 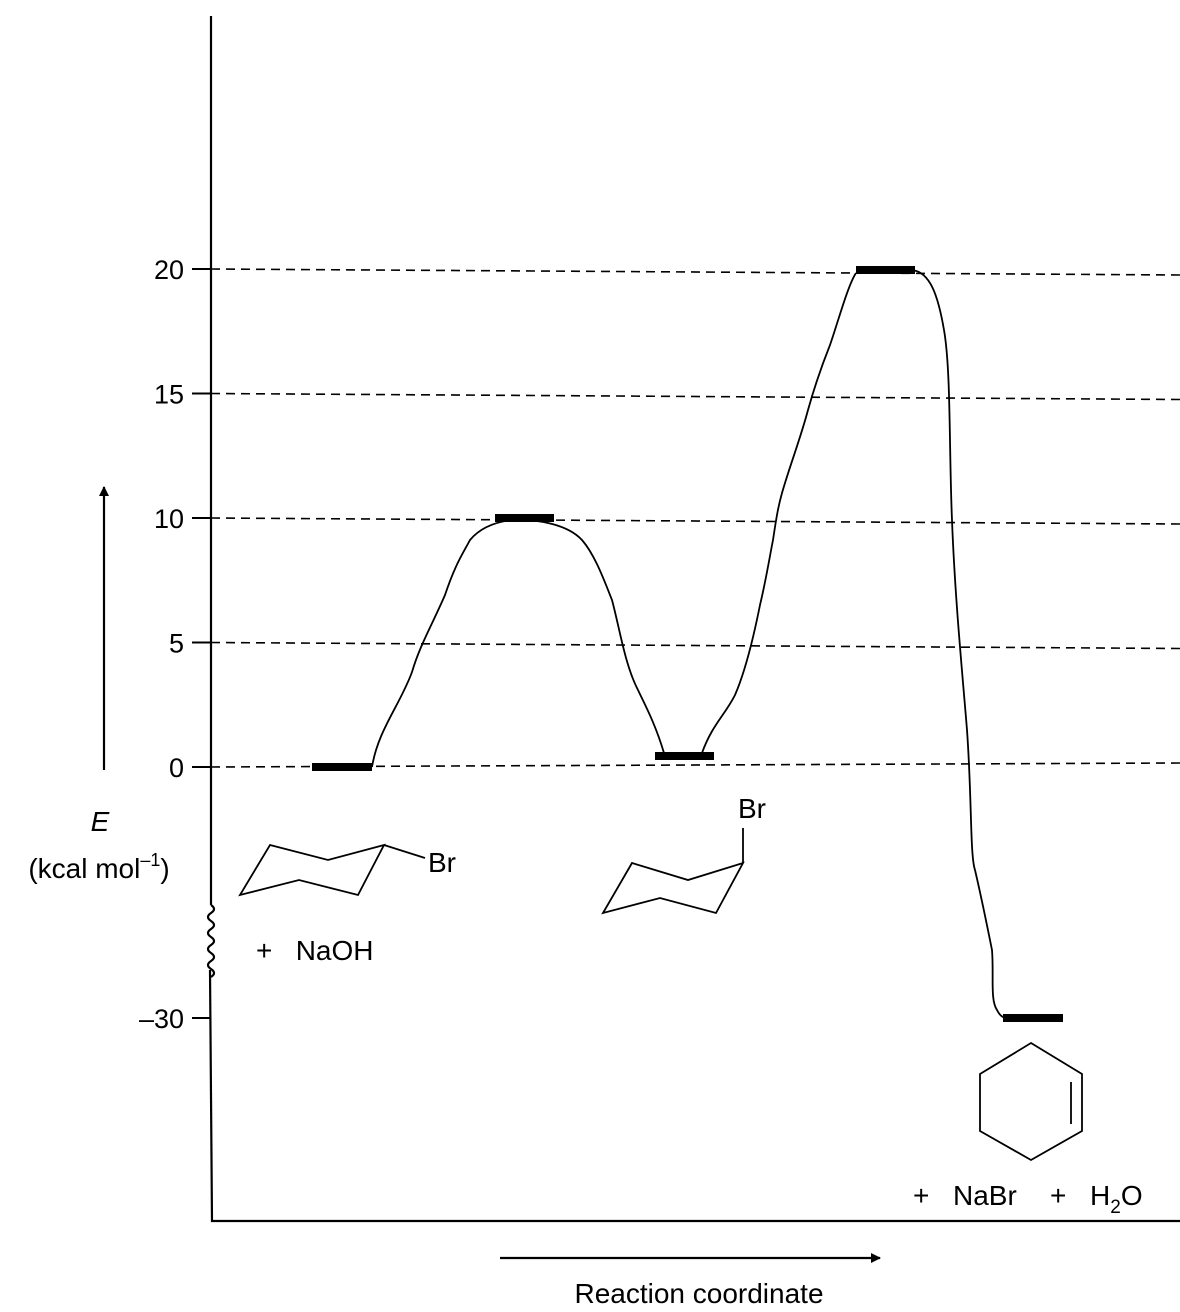 I want to click on y-axis-unit-superscript: –1, so click(x=150, y=860).